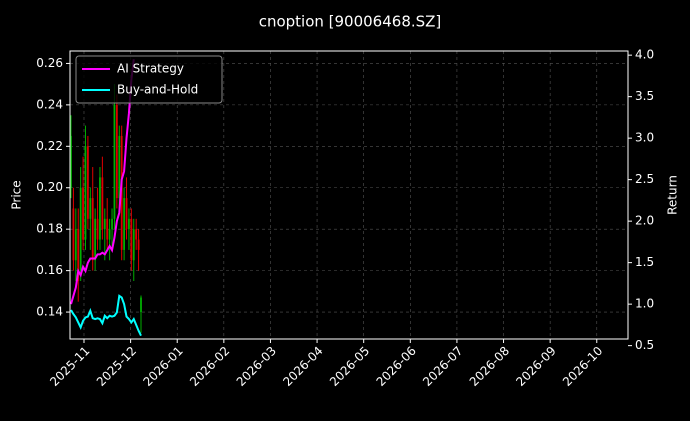  I want to click on x-tick-label: 2026-10, so click(582, 366).